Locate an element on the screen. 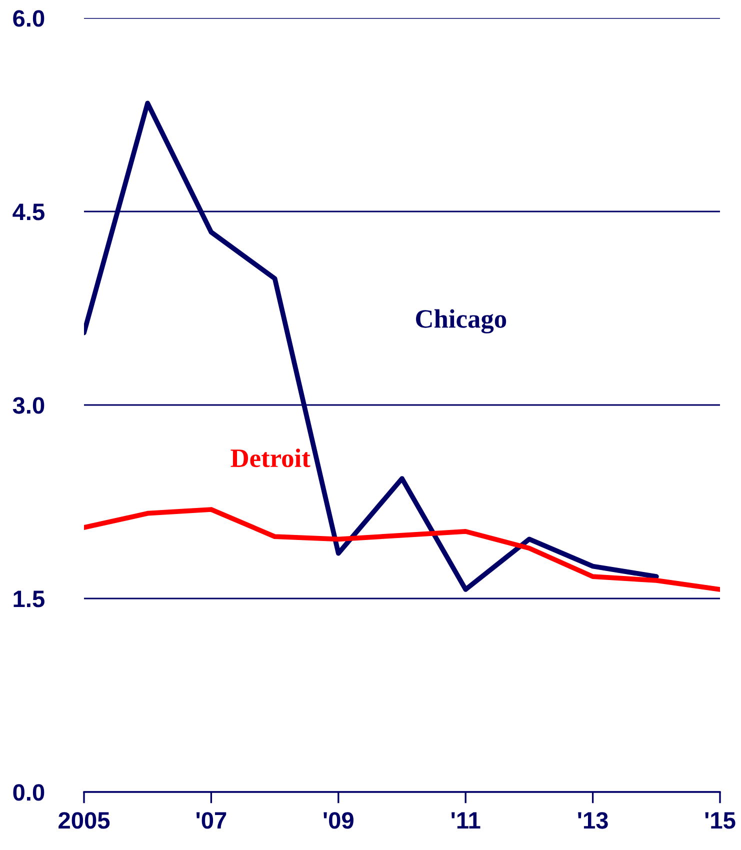  x-tick-label: '15 is located at coordinates (720, 820).